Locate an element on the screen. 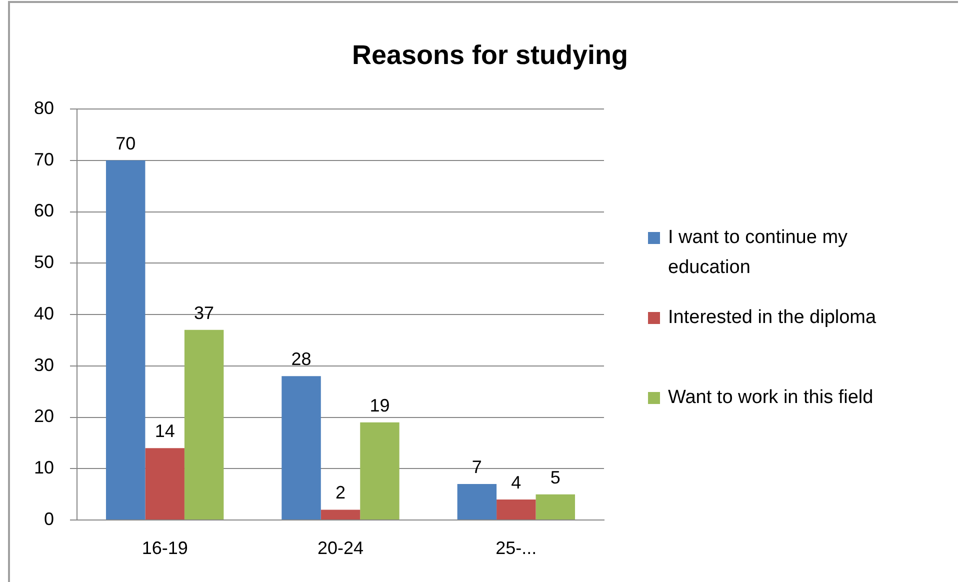 The height and width of the screenshot is (582, 960). data-label: 4 is located at coordinates (516, 482).